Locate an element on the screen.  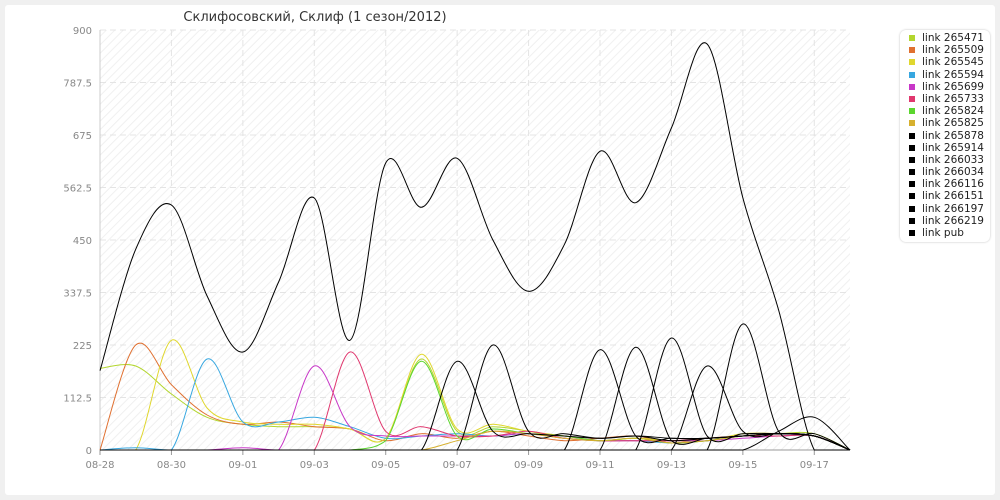
x-tick-label: 09-01 is located at coordinates (242, 465).